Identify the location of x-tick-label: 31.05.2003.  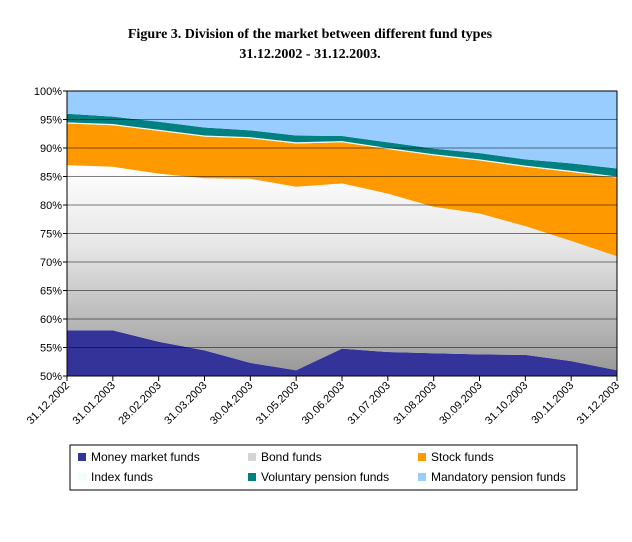
(277, 403).